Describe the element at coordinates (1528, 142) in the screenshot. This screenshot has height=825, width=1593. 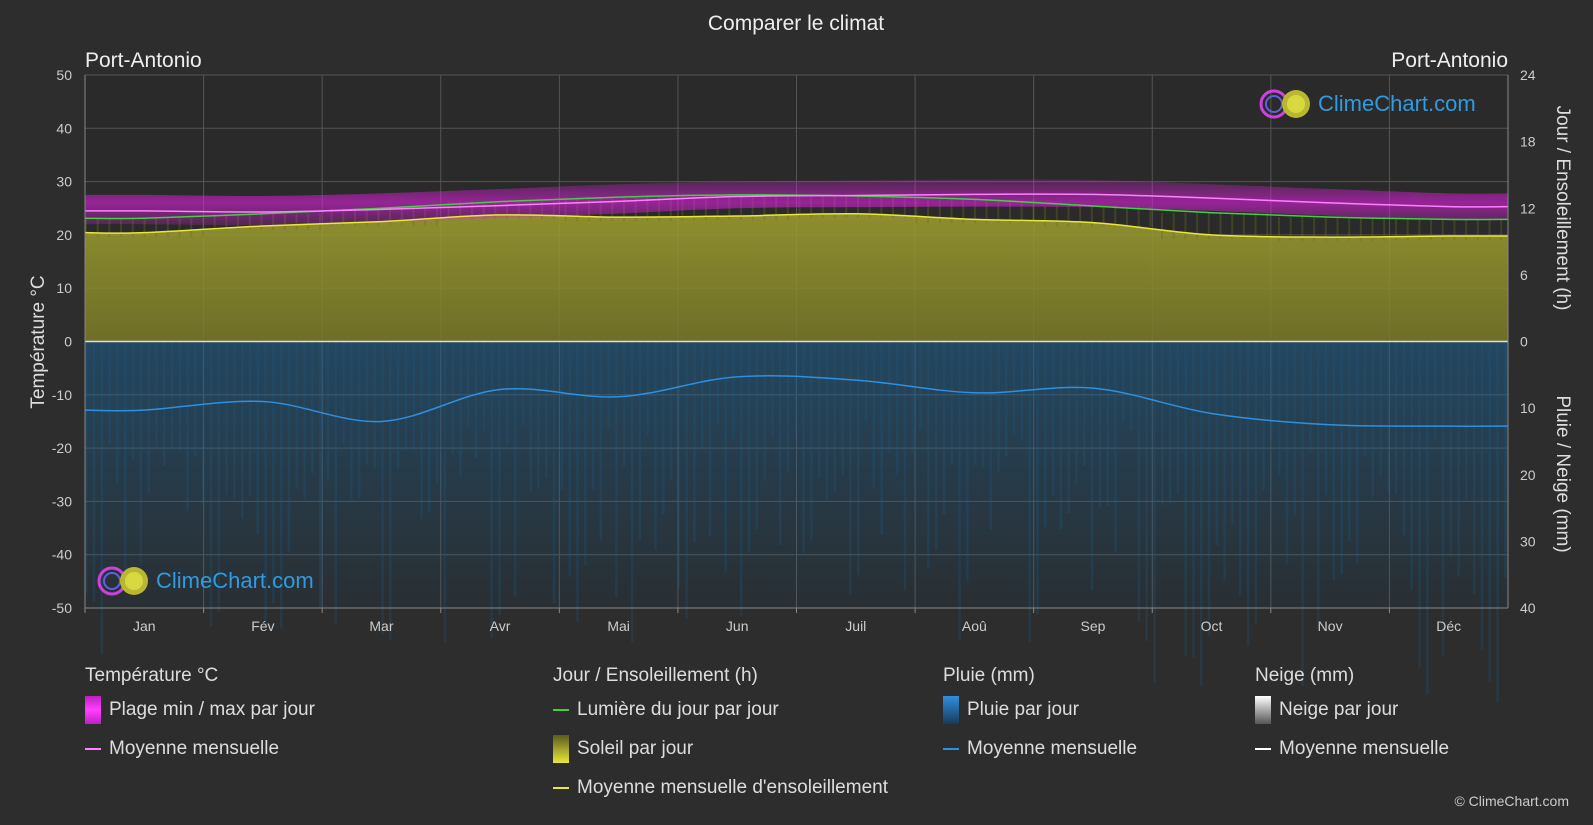
I see `y-right-top-tick-label: 18` at that location.